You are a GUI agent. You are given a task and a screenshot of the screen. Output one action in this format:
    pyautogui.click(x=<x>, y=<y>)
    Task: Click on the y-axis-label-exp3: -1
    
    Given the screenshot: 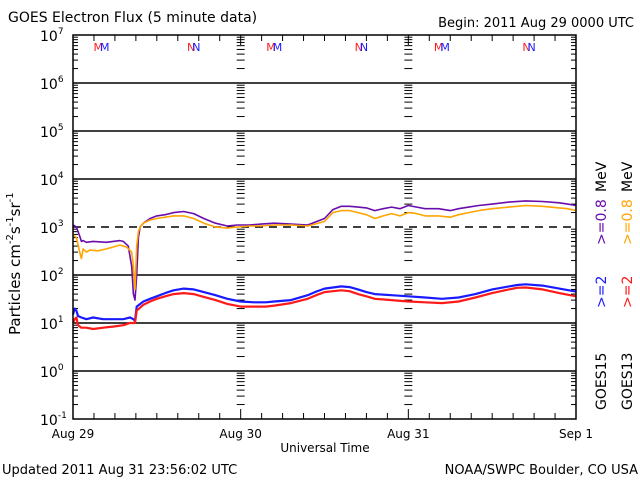 What is the action you would take?
    pyautogui.click(x=10, y=197)
    